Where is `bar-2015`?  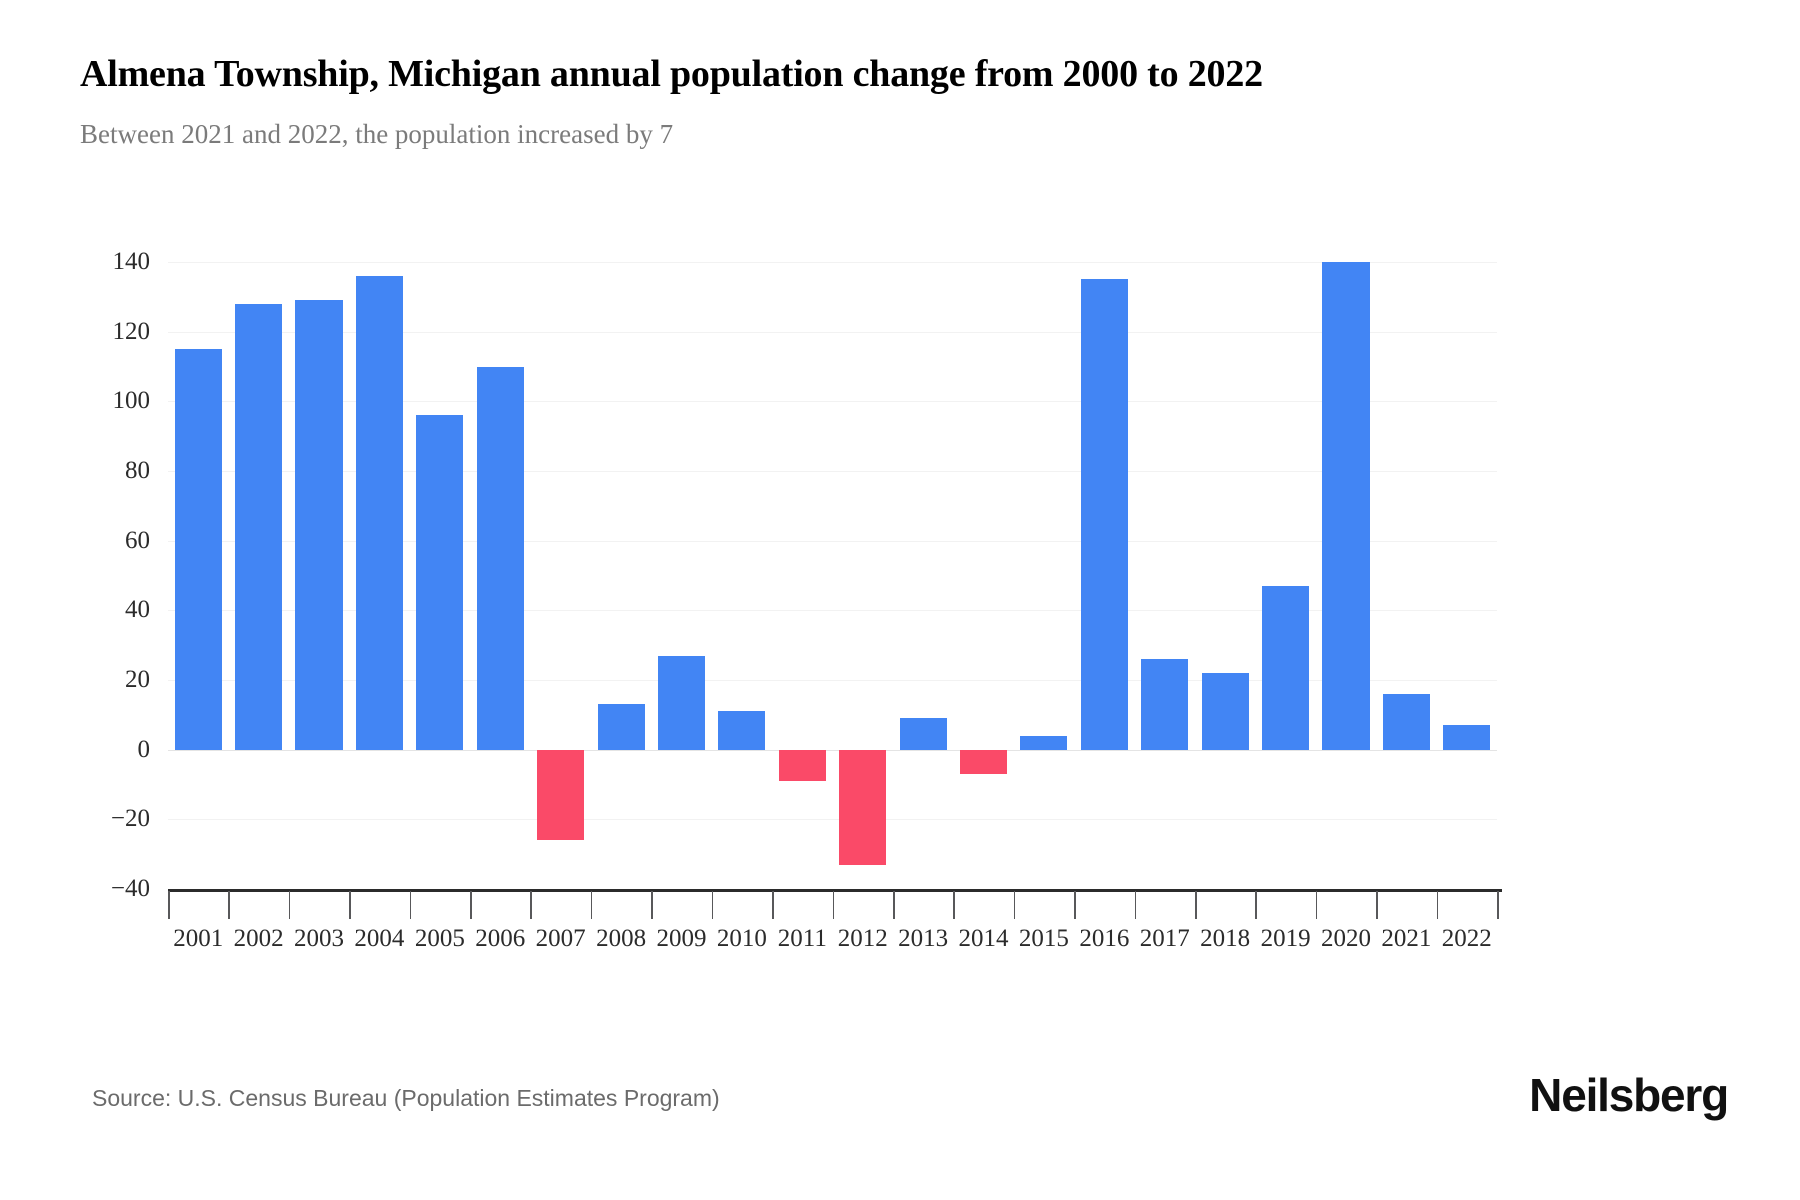 bar-2015 is located at coordinates (1044, 742).